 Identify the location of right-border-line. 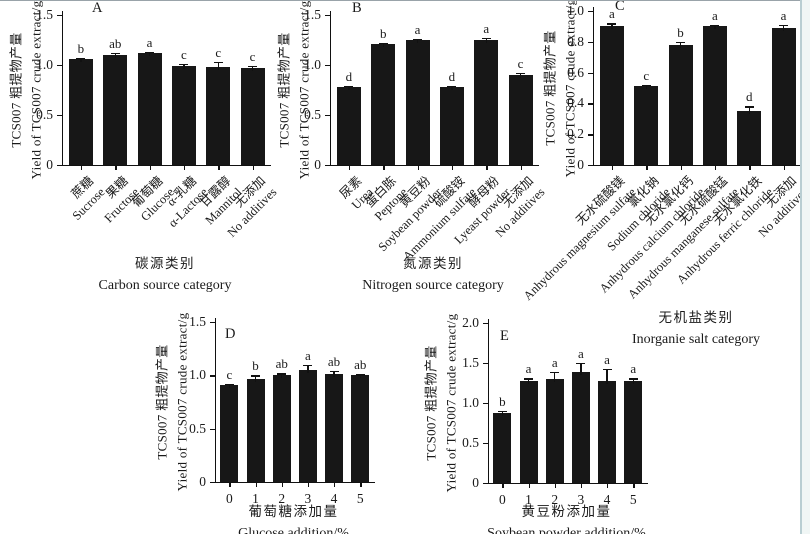
(801, 267).